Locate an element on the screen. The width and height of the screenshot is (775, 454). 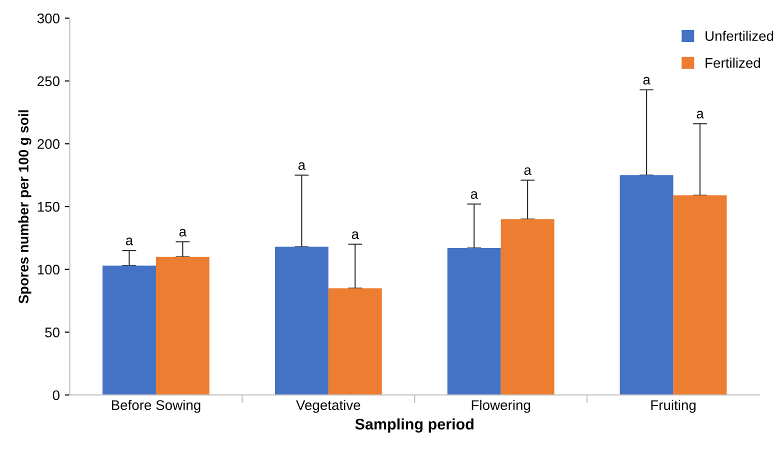
y-tick-label: 300 is located at coordinates (48, 18).